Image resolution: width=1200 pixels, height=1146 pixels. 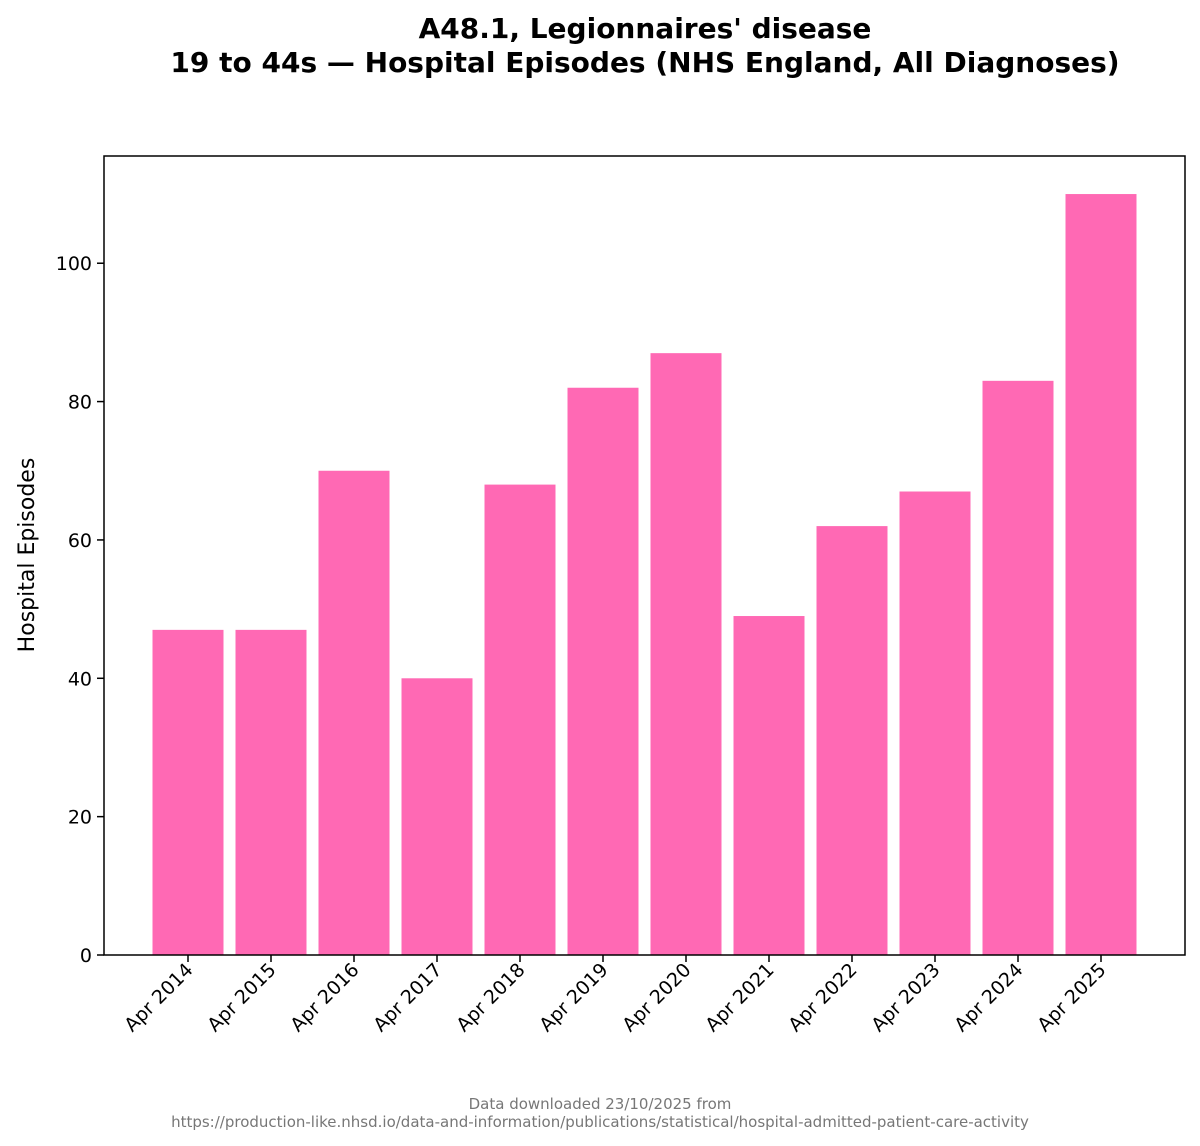 I want to click on y-tick-label: 100, so click(x=74, y=264).